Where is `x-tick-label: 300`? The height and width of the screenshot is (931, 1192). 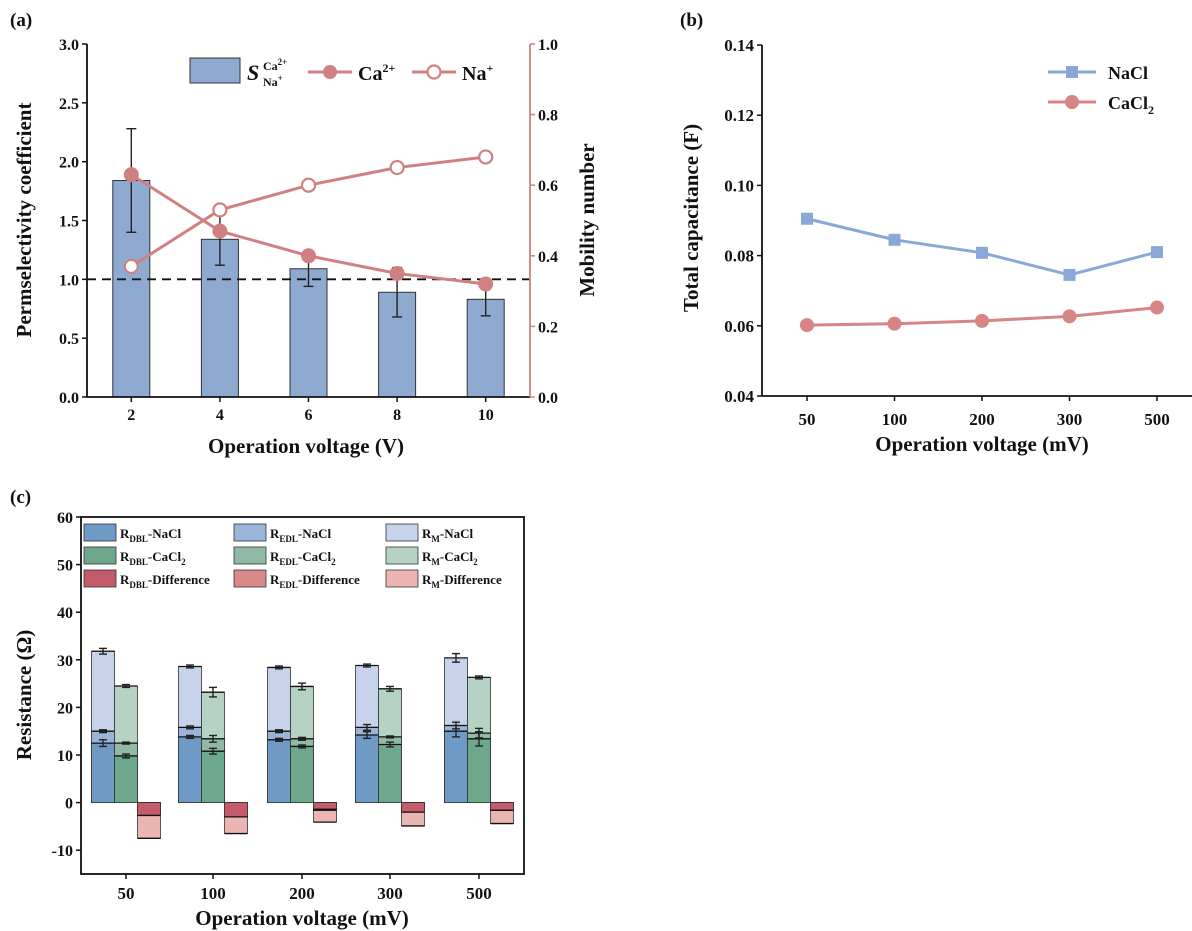
x-tick-label: 300 is located at coordinates (1070, 419).